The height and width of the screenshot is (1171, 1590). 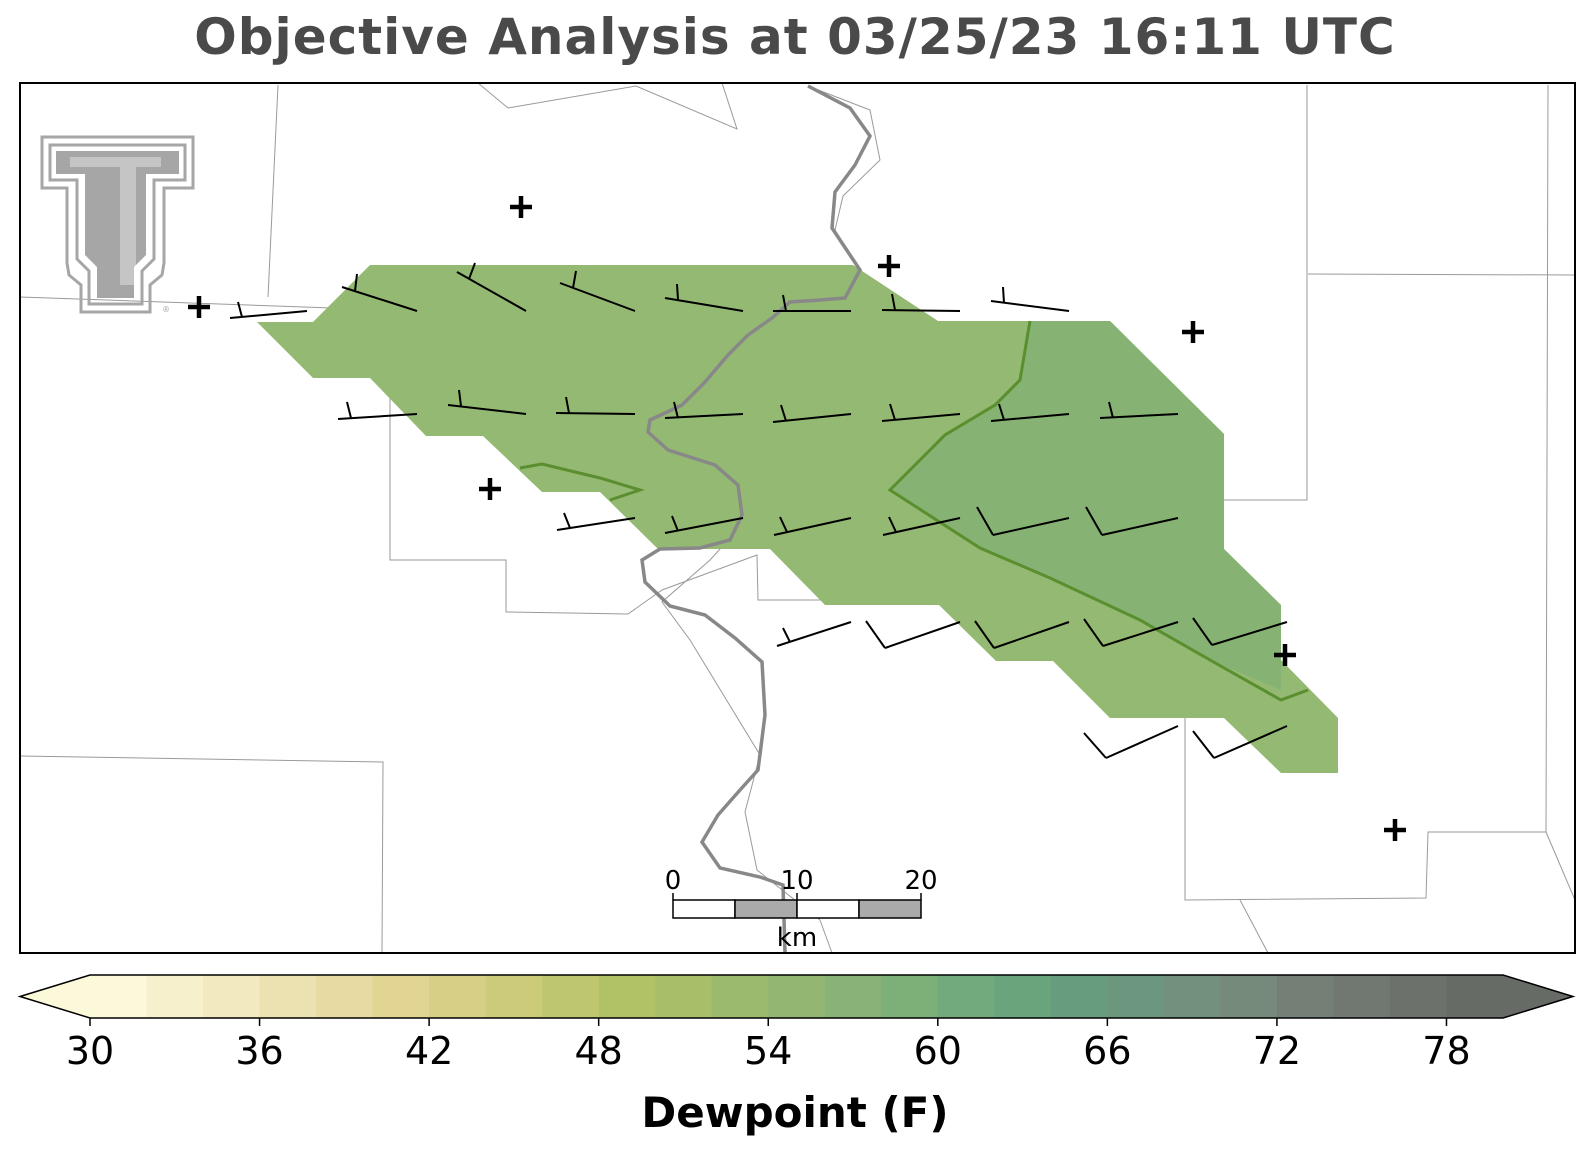 I want to click on map-title: Objective Analysis at 03/25/23 16:11 UTC, so click(x=795, y=37).